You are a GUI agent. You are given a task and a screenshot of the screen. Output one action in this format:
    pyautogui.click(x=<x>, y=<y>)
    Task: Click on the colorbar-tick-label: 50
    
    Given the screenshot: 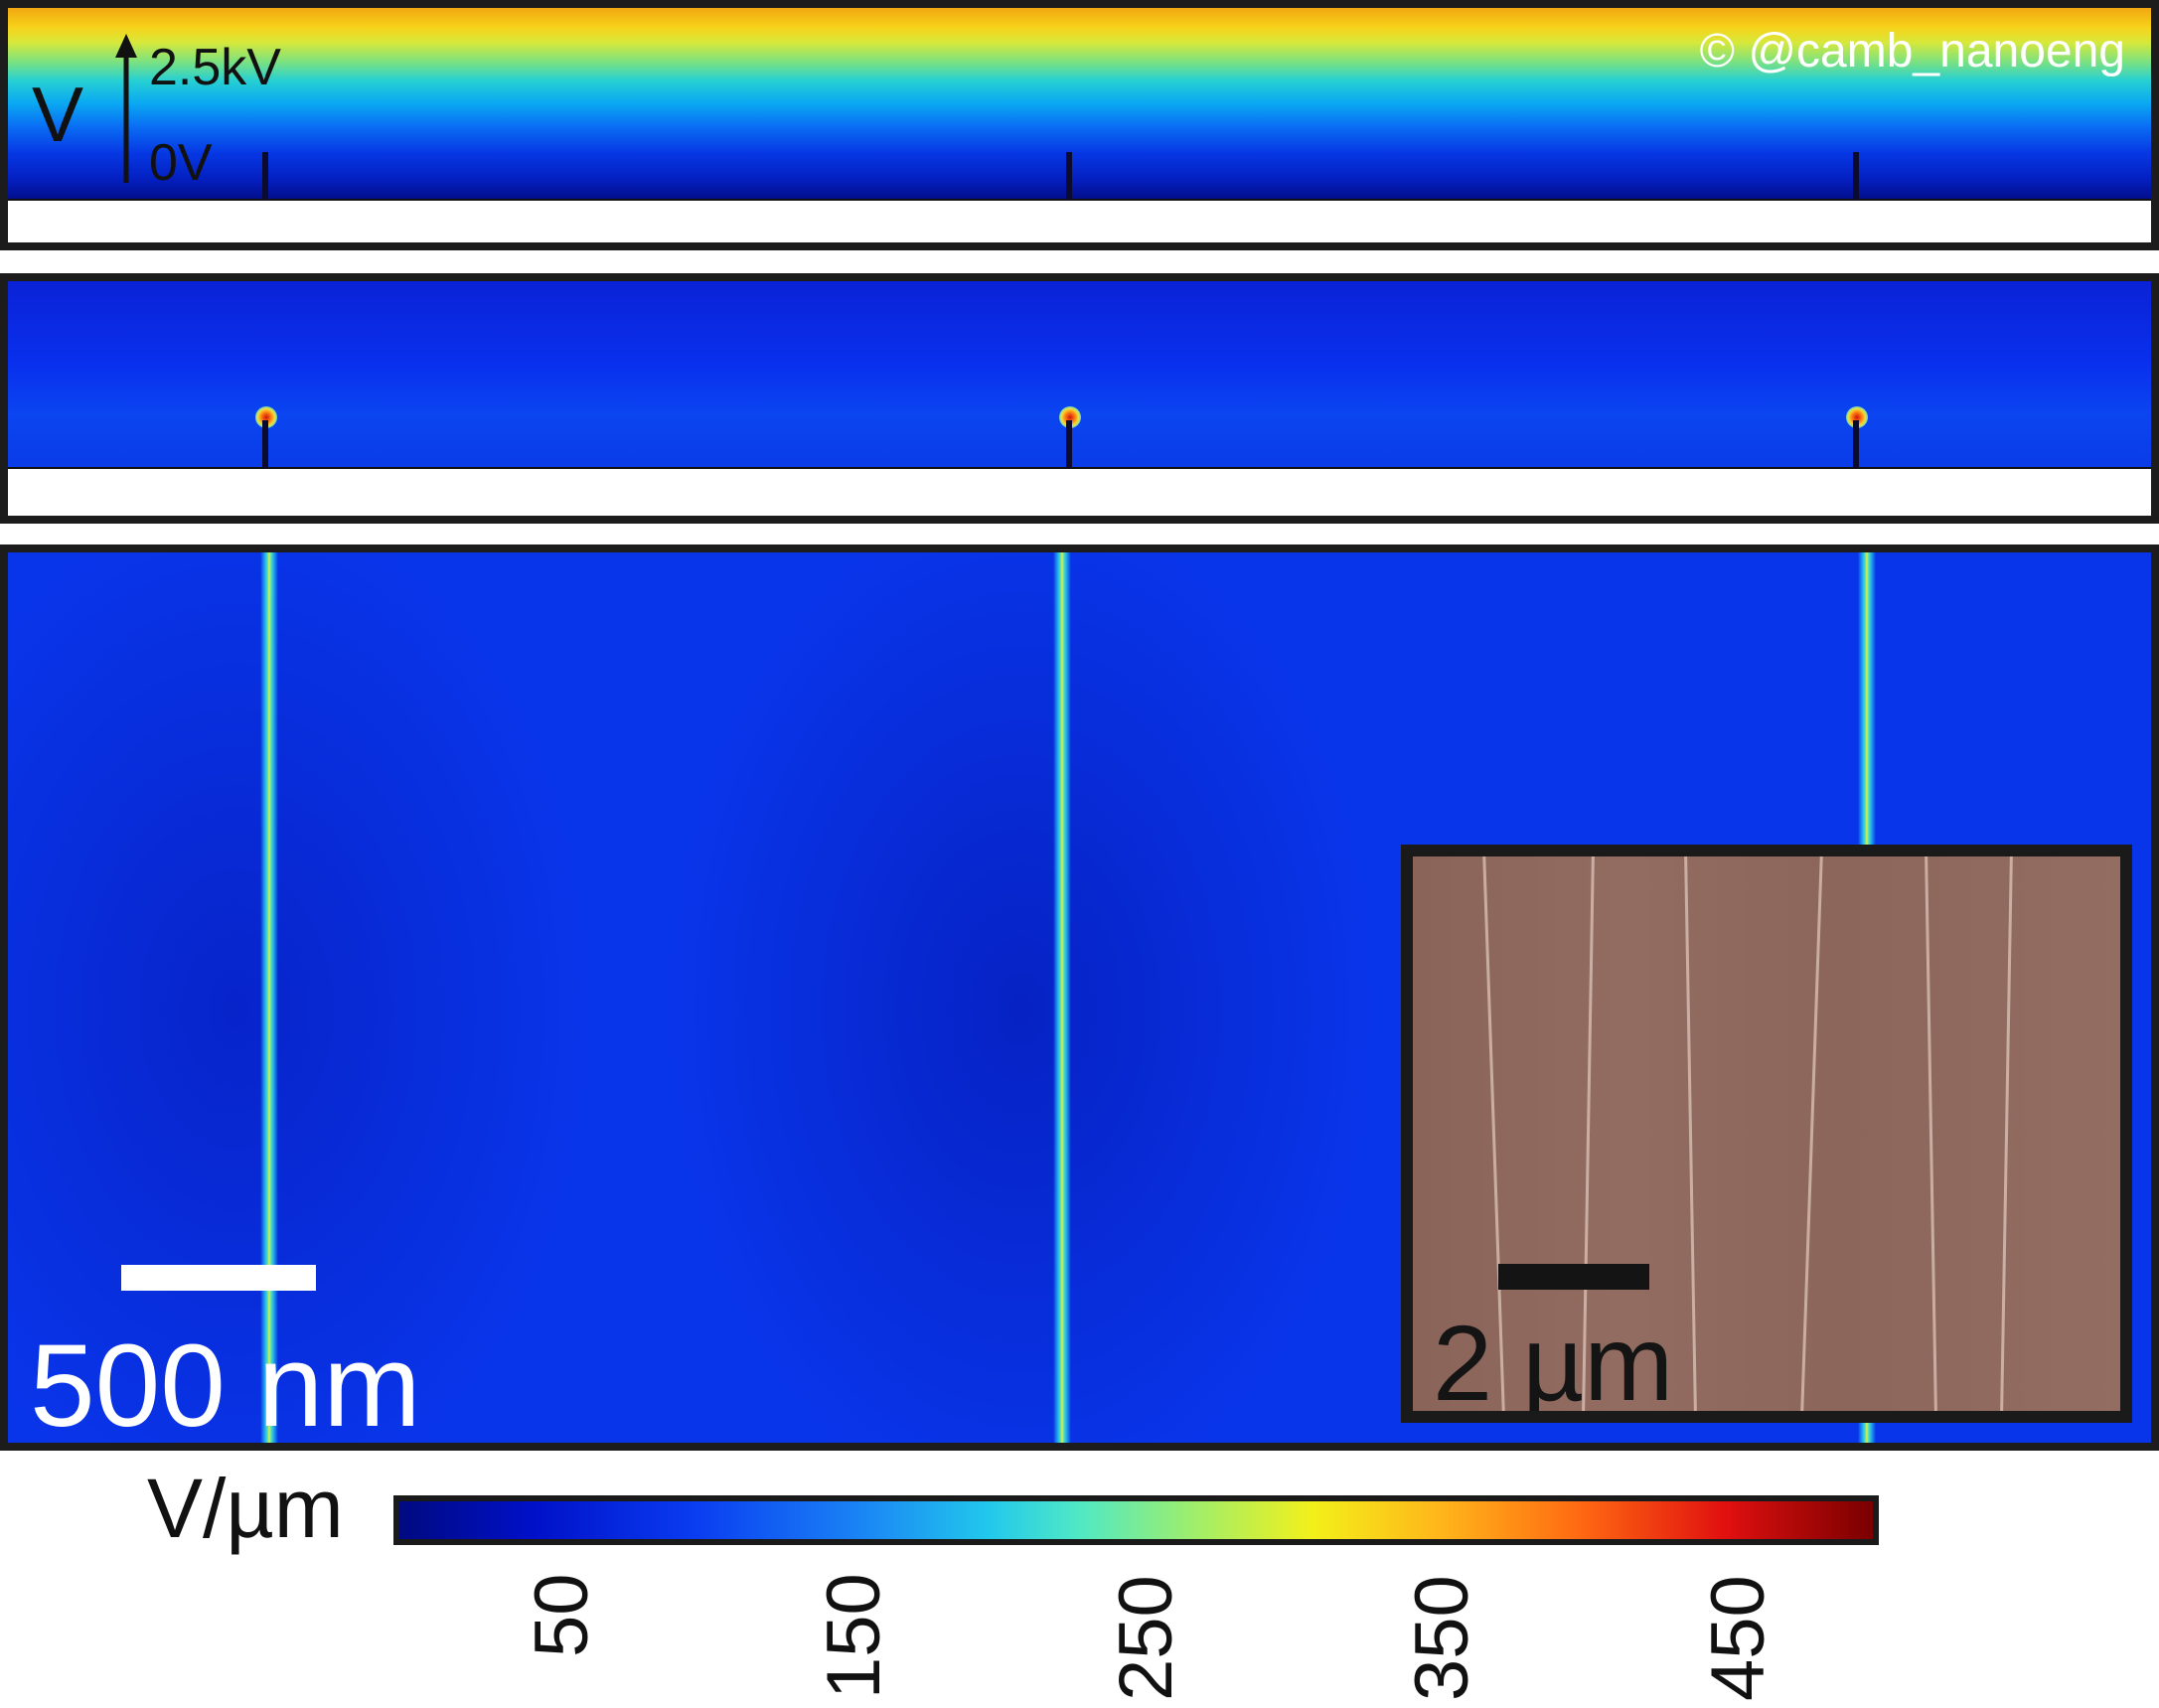 What is the action you would take?
    pyautogui.click(x=562, y=1615)
    